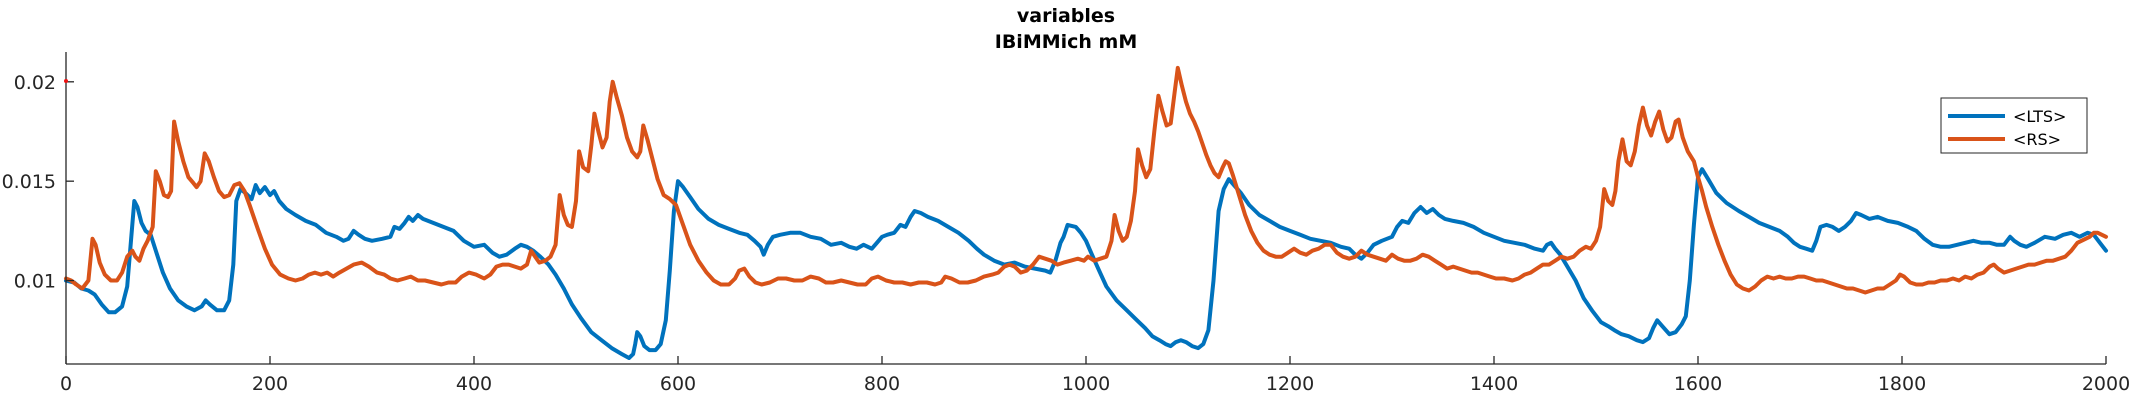  I want to click on x-tick-label: 200, so click(270, 384).